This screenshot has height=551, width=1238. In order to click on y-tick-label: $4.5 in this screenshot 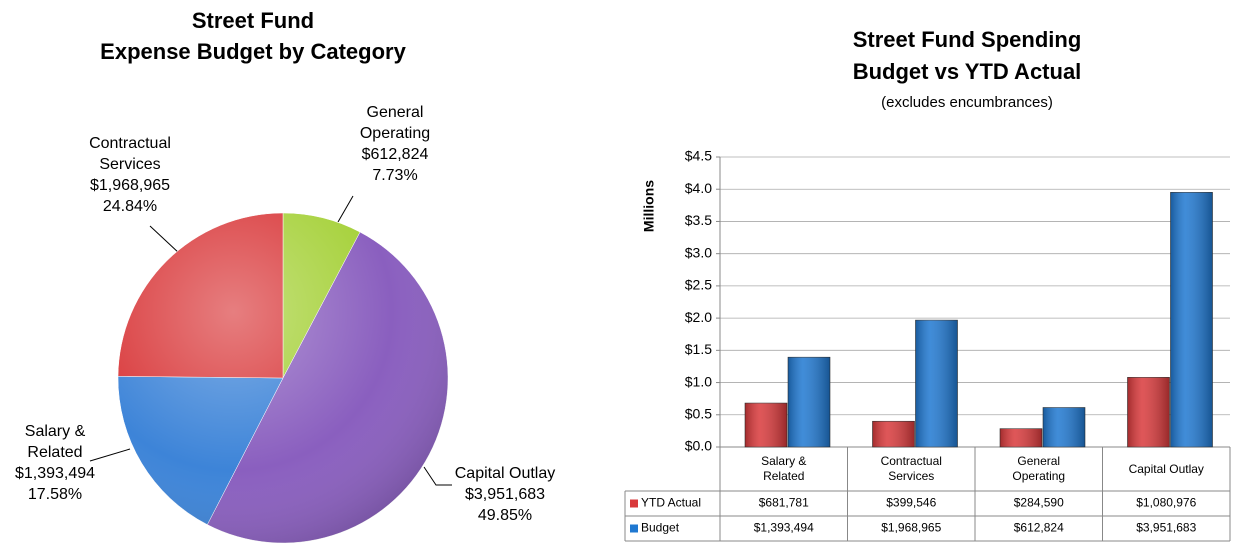, I will do `click(698, 156)`.